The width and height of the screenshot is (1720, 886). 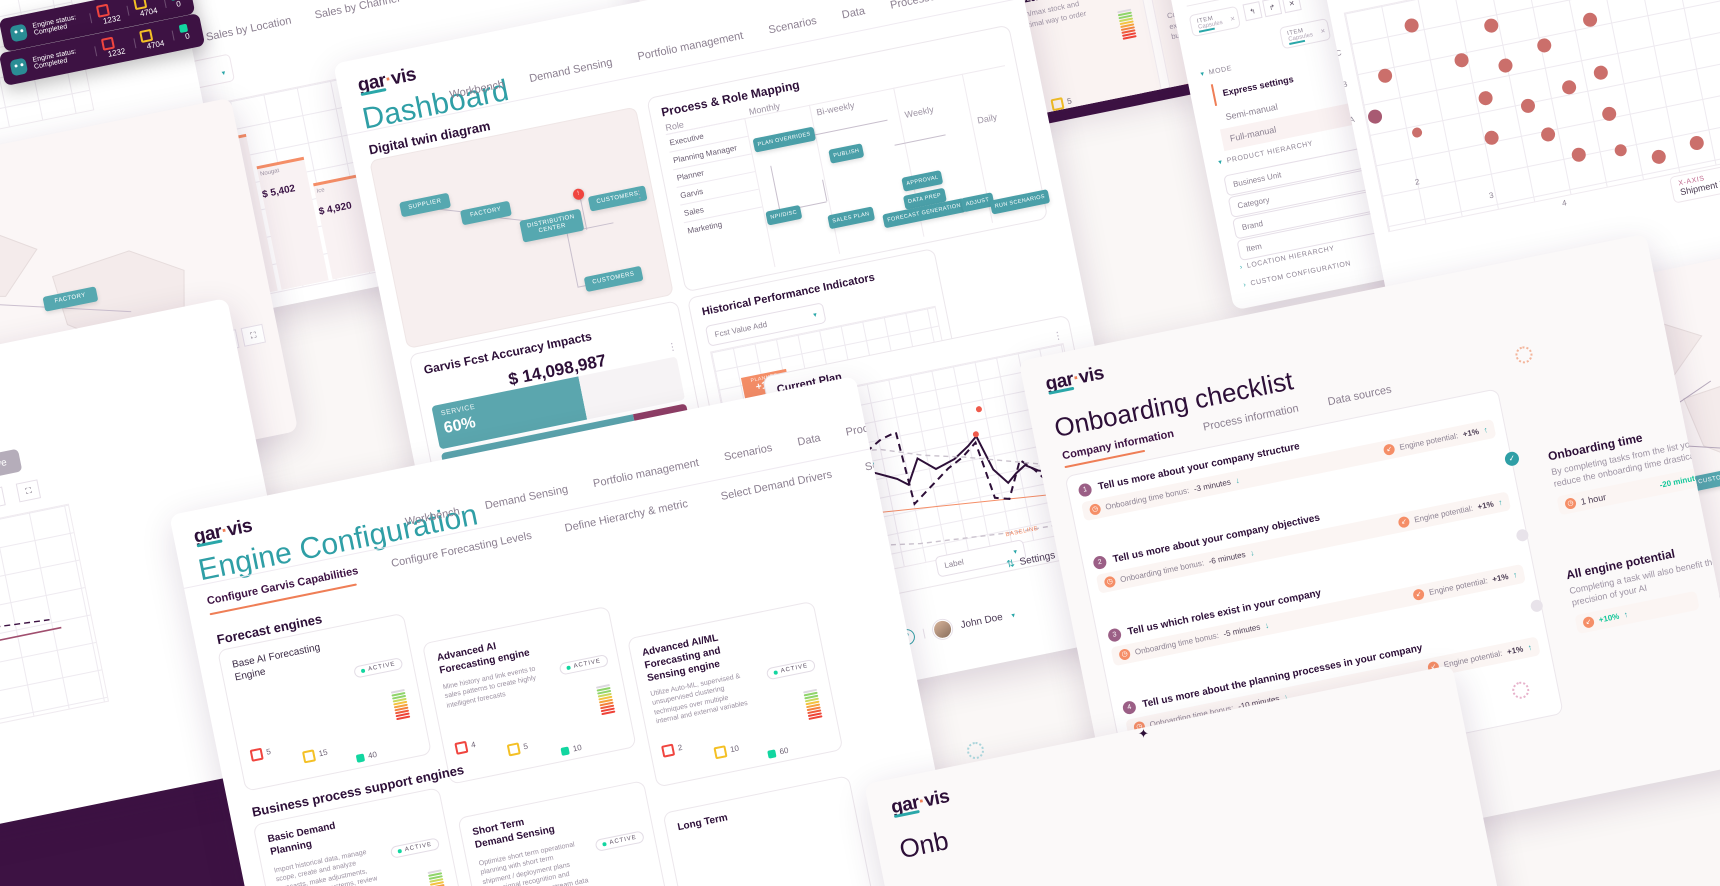 What do you see at coordinates (942, 629) in the screenshot?
I see `avatar` at bounding box center [942, 629].